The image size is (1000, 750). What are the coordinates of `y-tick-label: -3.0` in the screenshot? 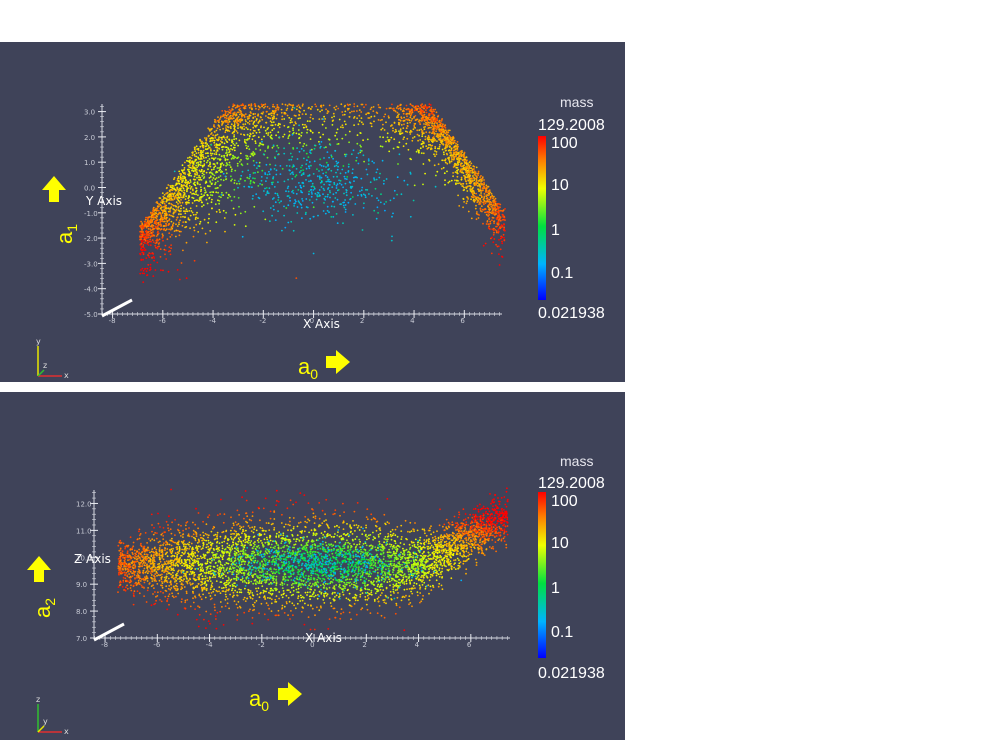 It's located at (91, 264).